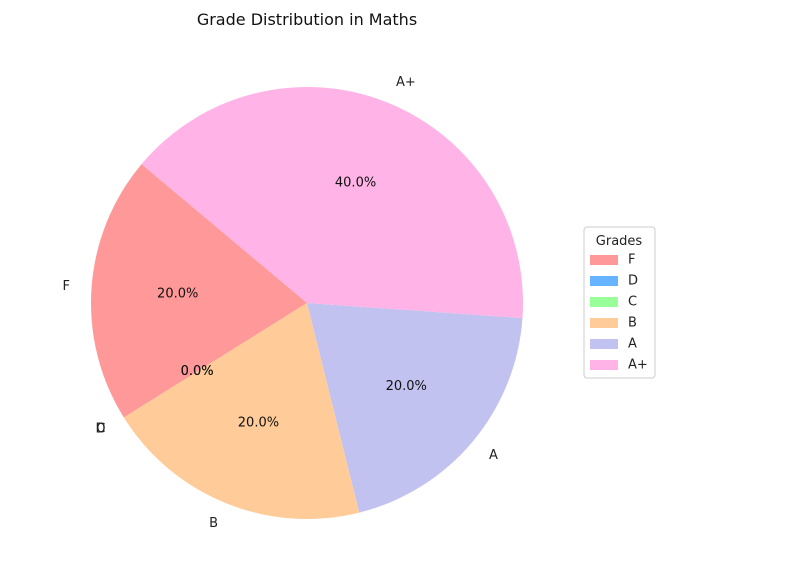 The width and height of the screenshot is (805, 586). I want to click on legend-label-a: A, so click(632, 344).